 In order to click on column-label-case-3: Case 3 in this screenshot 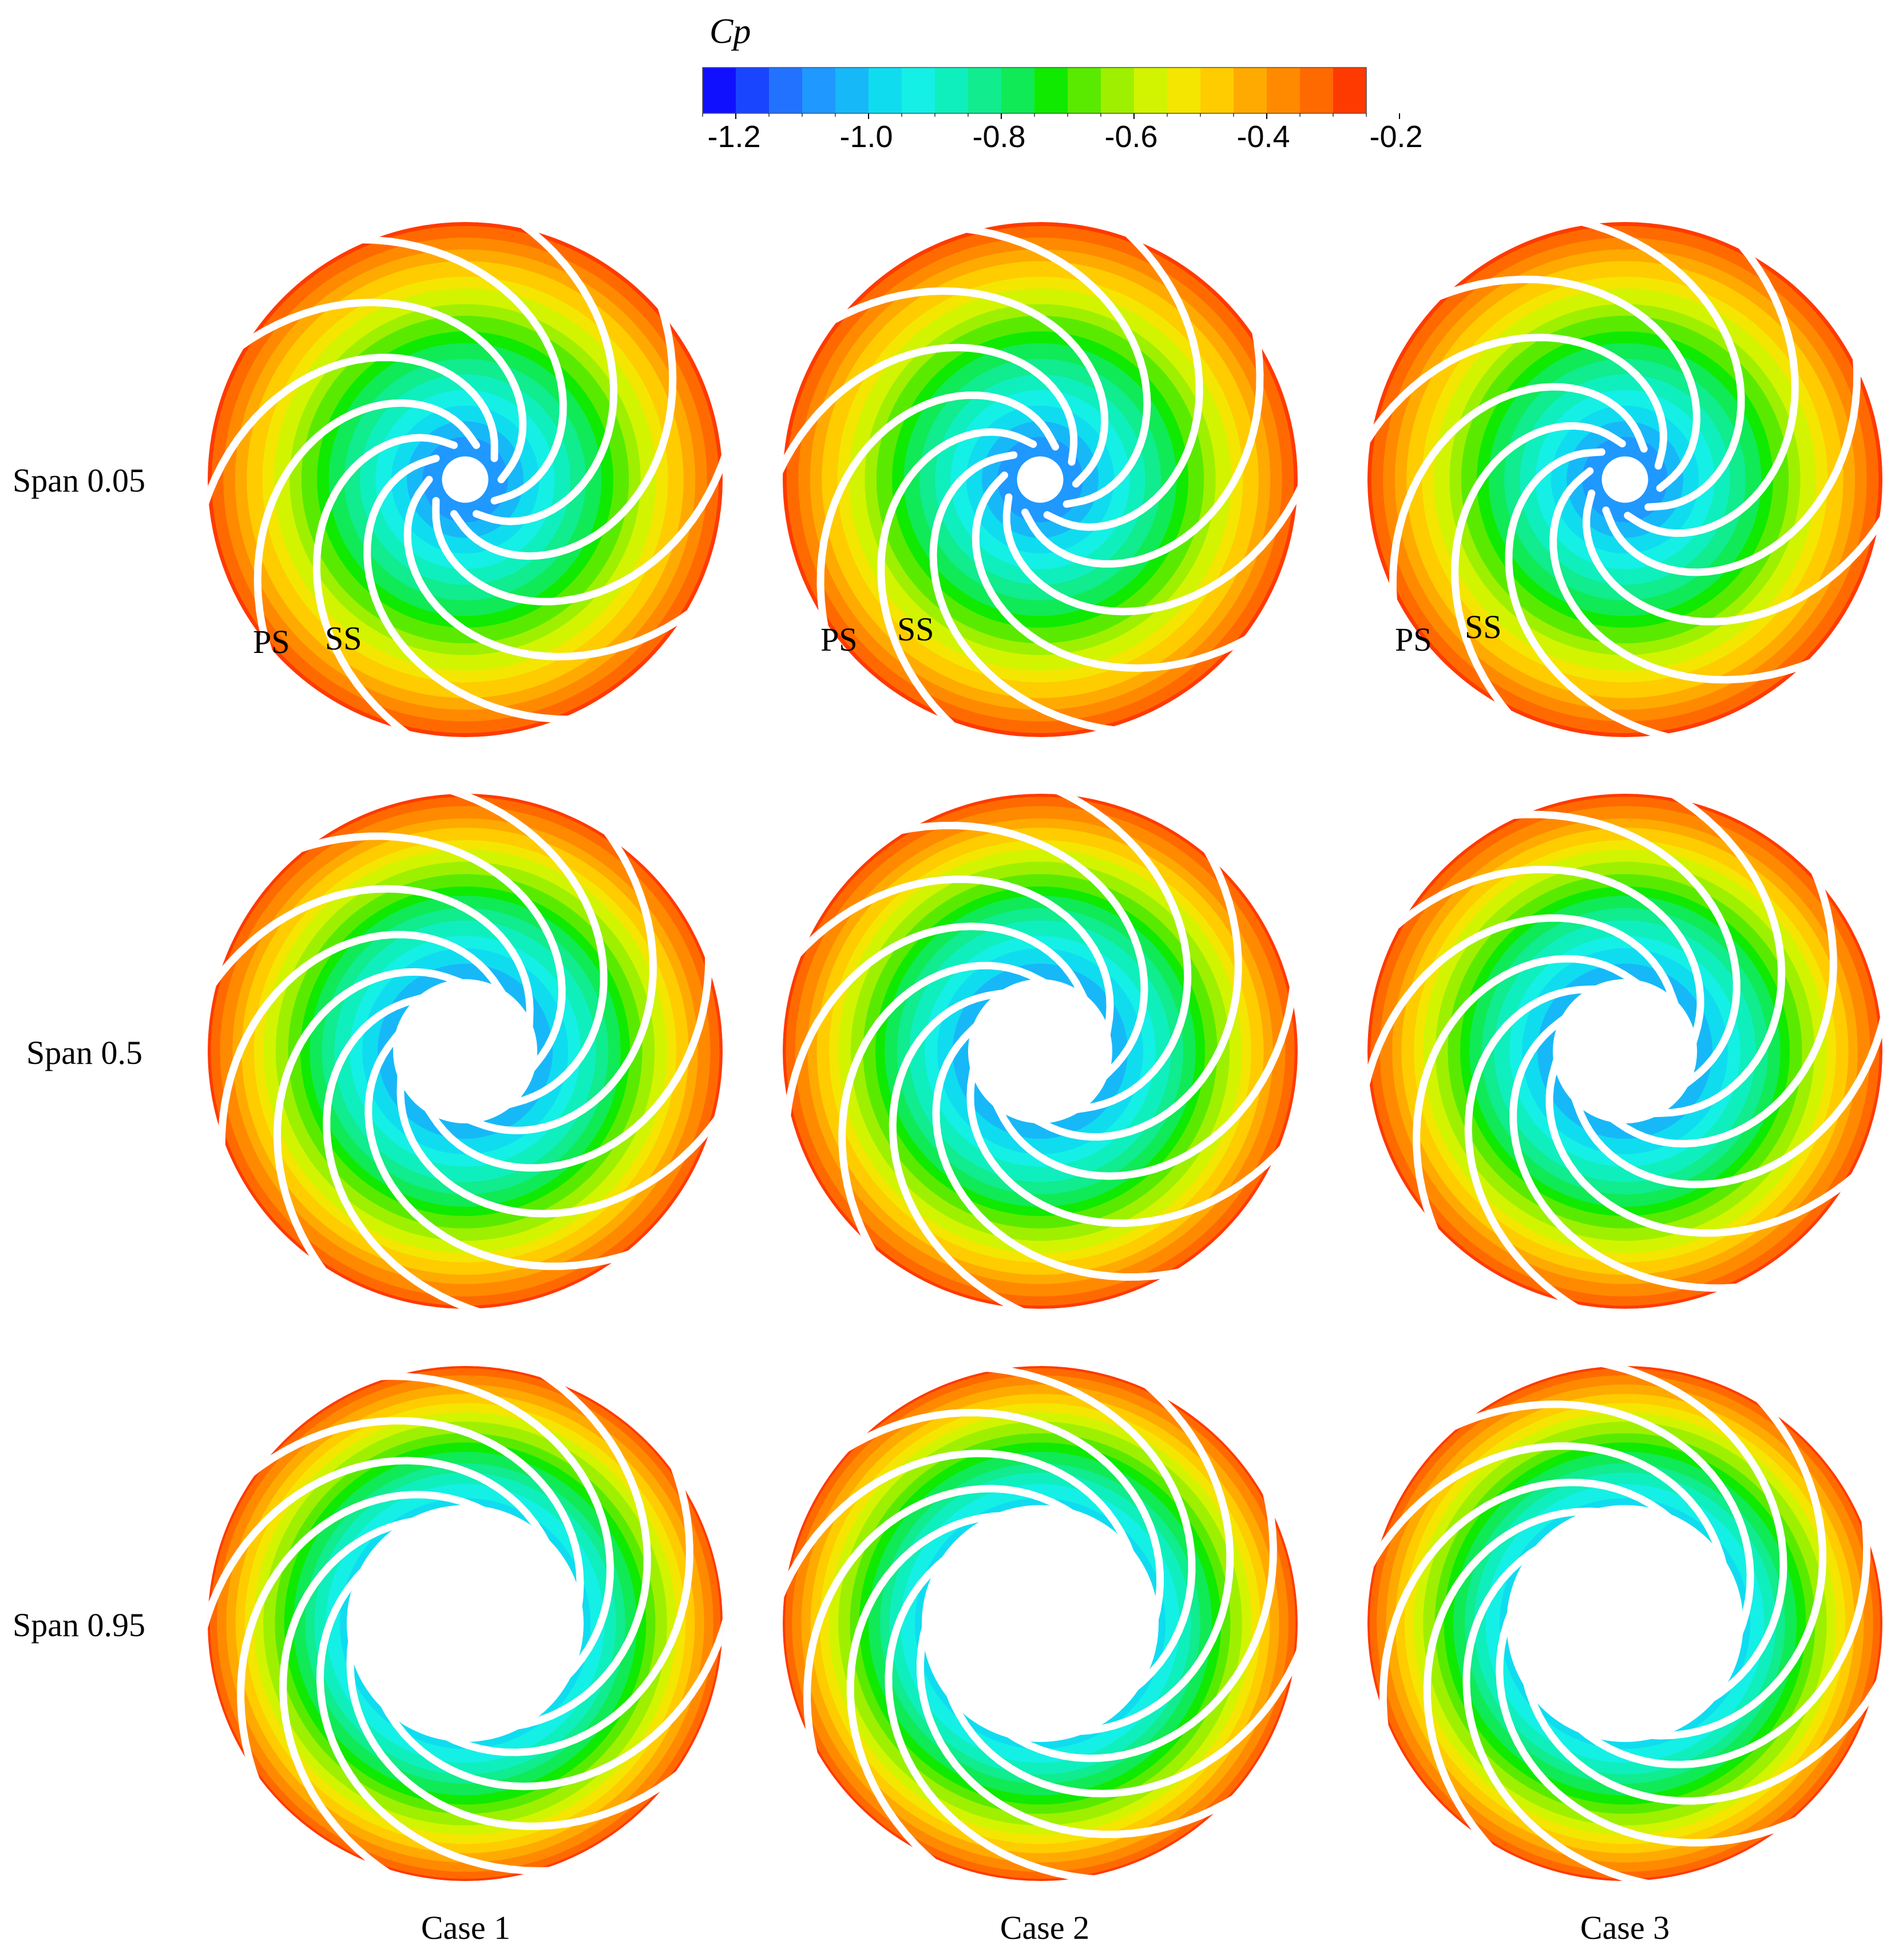, I will do `click(1625, 1927)`.